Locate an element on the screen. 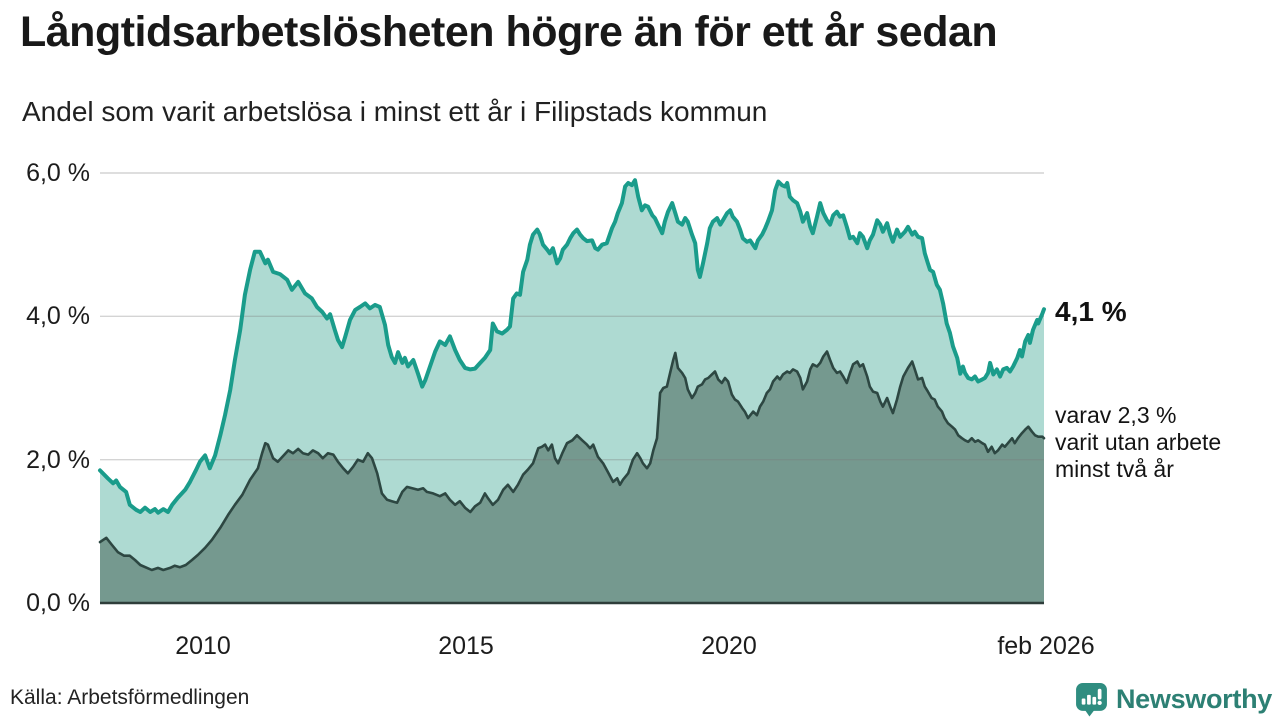  newsworthy-logo: Newsworthy is located at coordinates (1173, 699).